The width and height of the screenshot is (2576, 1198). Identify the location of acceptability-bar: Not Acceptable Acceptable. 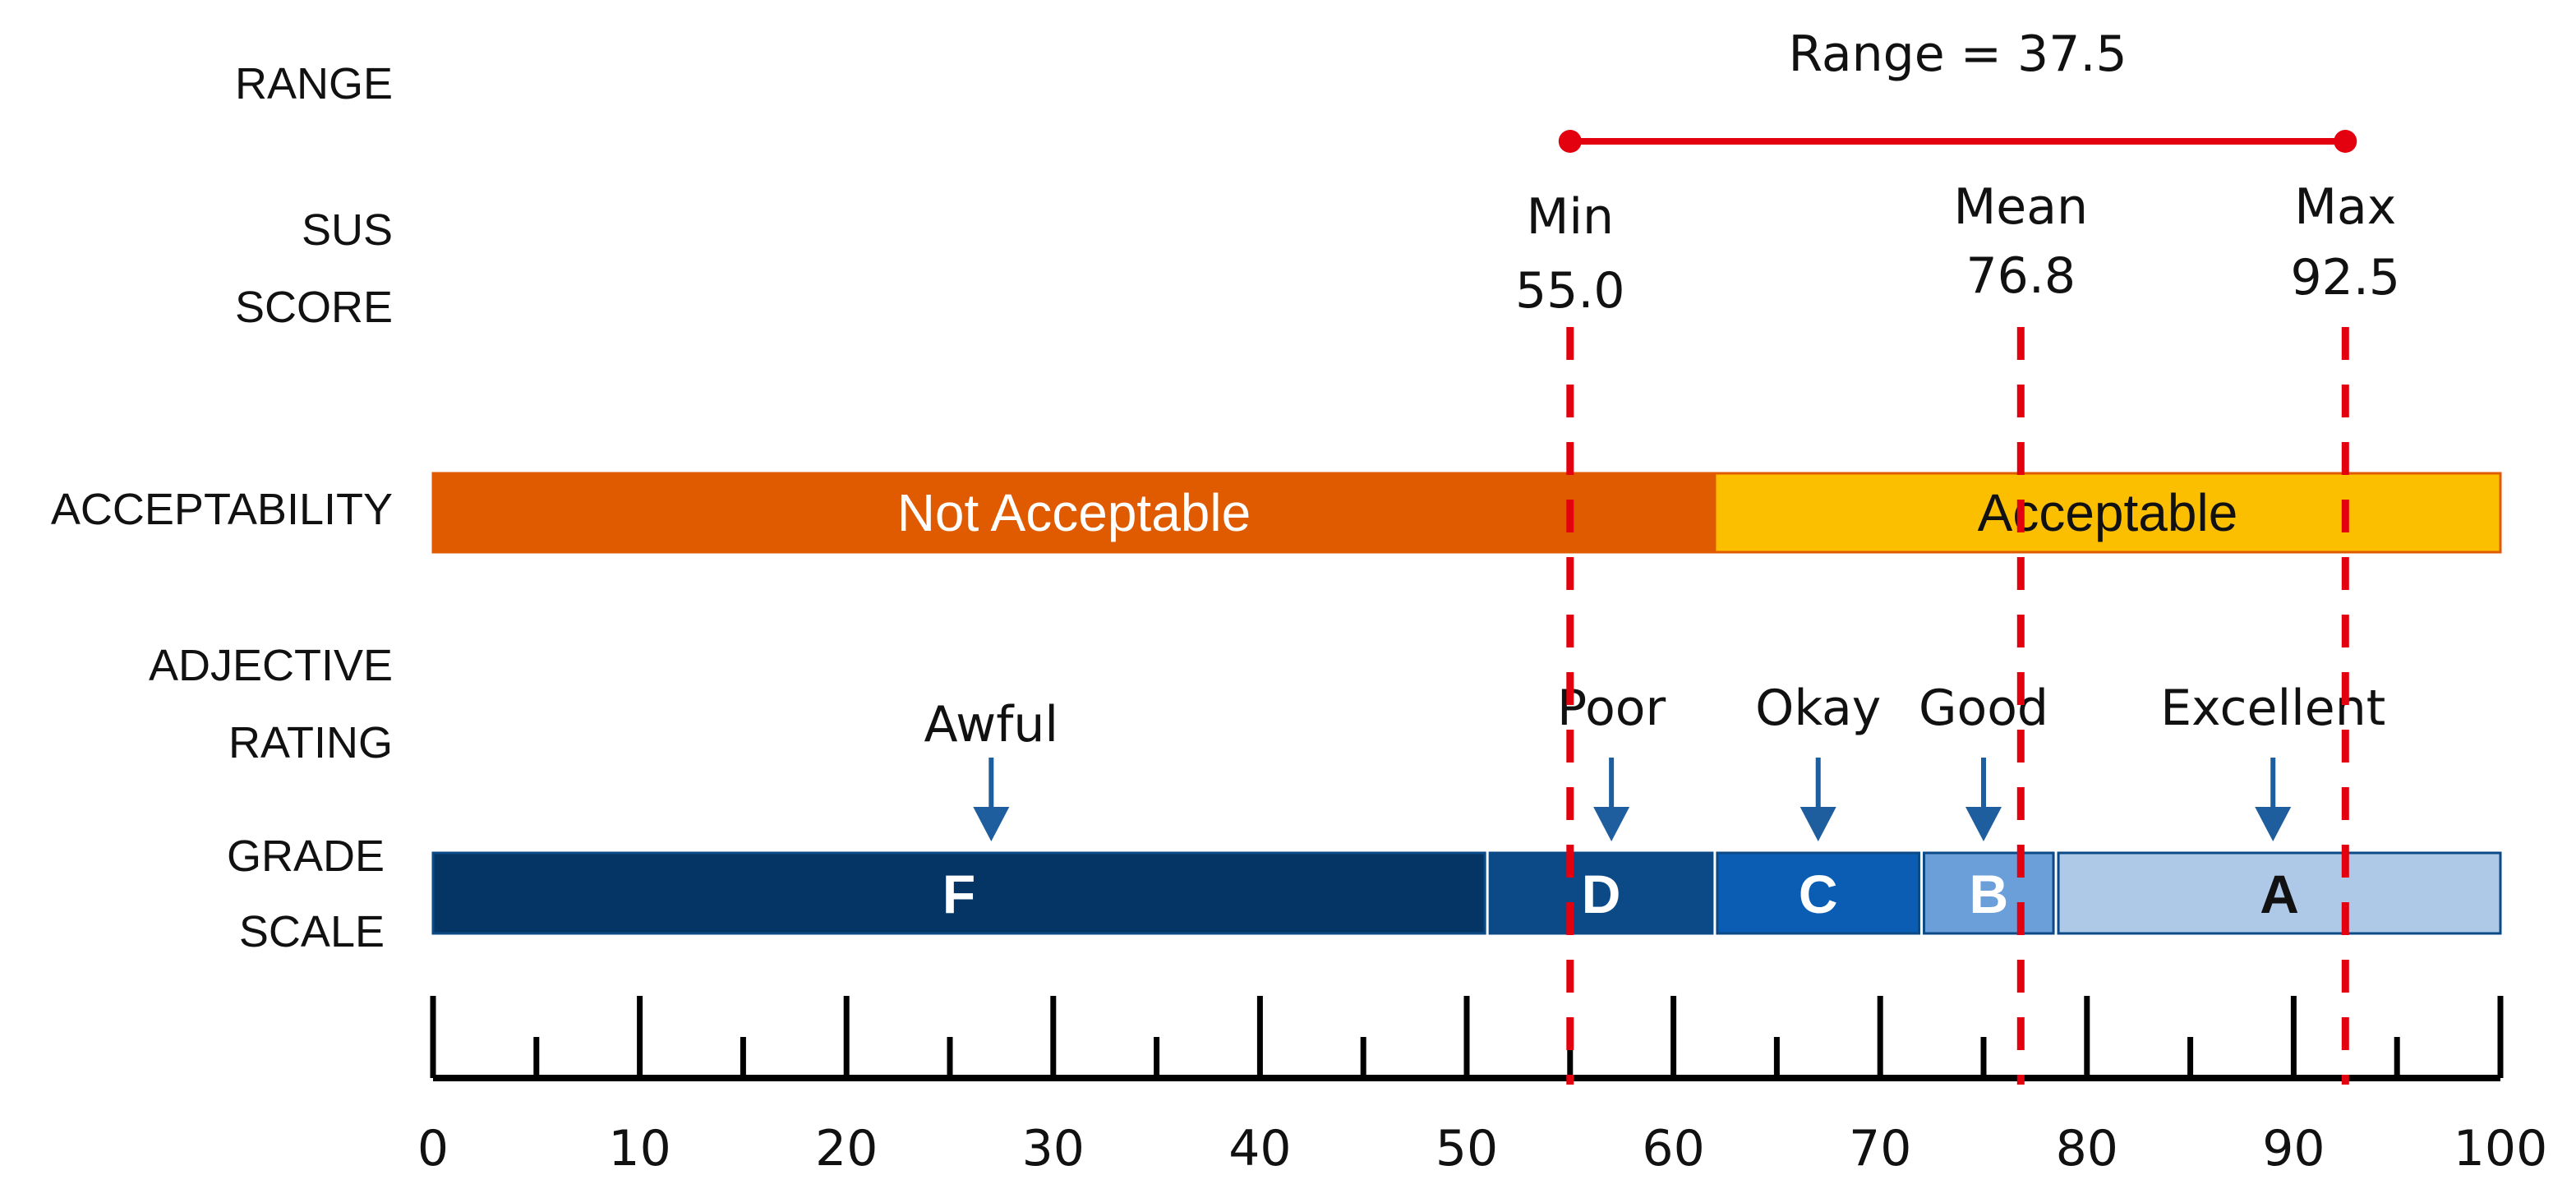
(1466, 513).